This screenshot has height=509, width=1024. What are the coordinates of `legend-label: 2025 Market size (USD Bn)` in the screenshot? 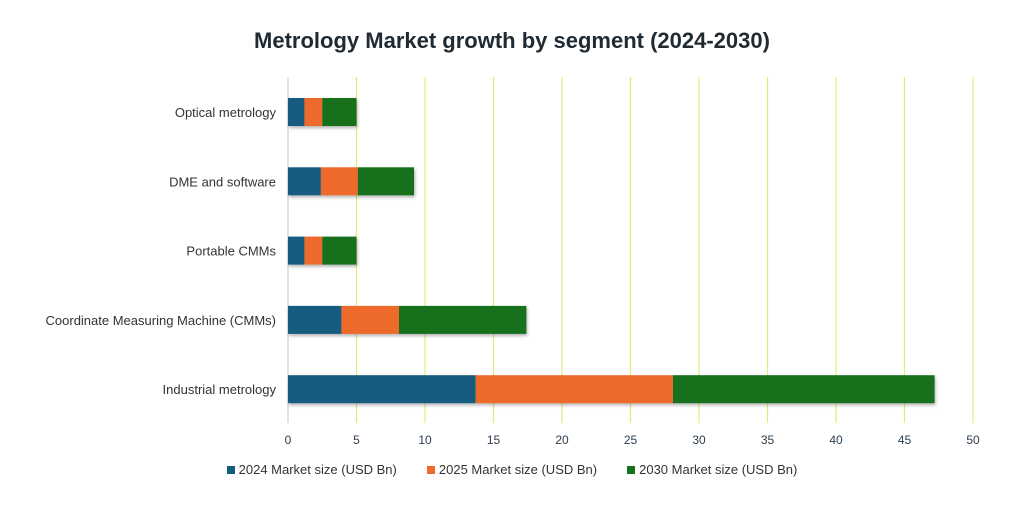 It's located at (518, 469).